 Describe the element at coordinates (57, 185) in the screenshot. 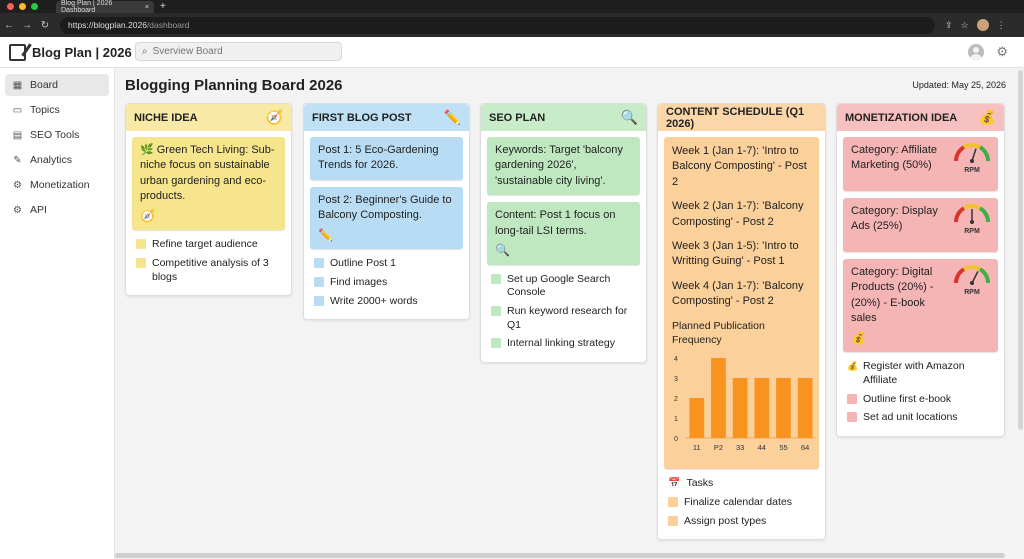

I see `sidebar-item-monetization: ⚙ Monetization` at that location.